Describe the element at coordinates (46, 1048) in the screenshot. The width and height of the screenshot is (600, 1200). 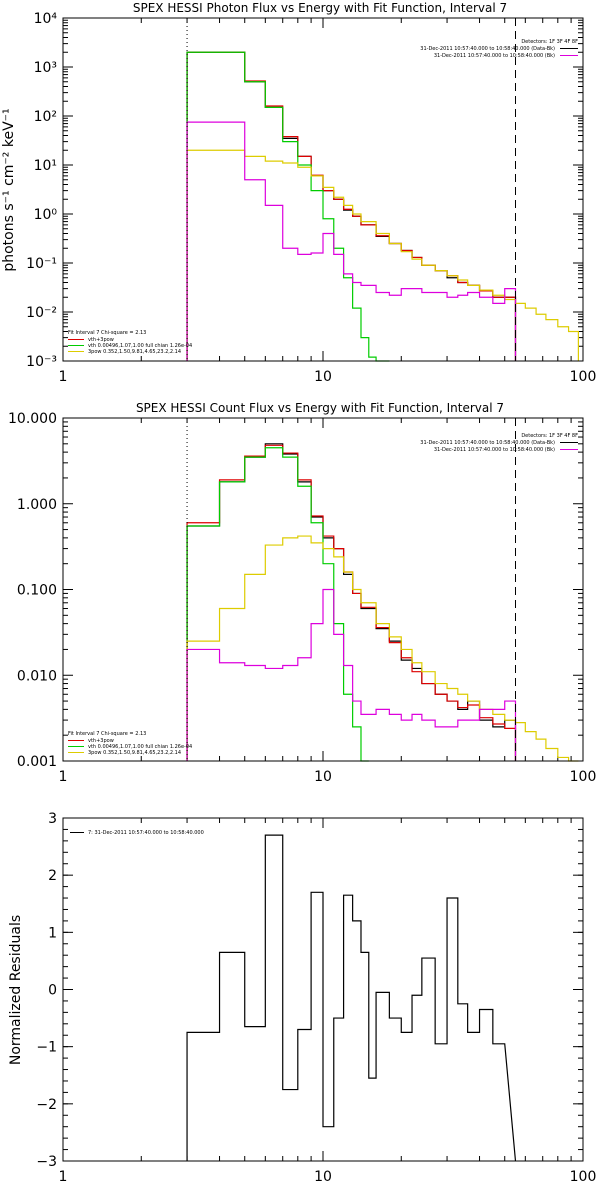
I see `residuals-y-tick-label: −1` at that location.